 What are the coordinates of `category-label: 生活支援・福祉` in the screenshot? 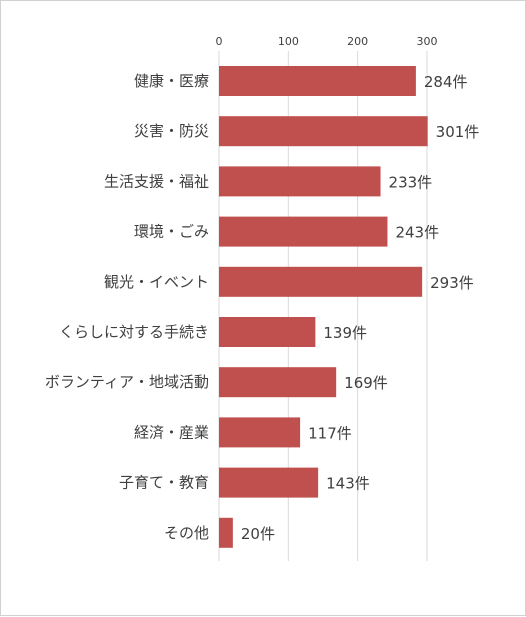 It's located at (156, 181).